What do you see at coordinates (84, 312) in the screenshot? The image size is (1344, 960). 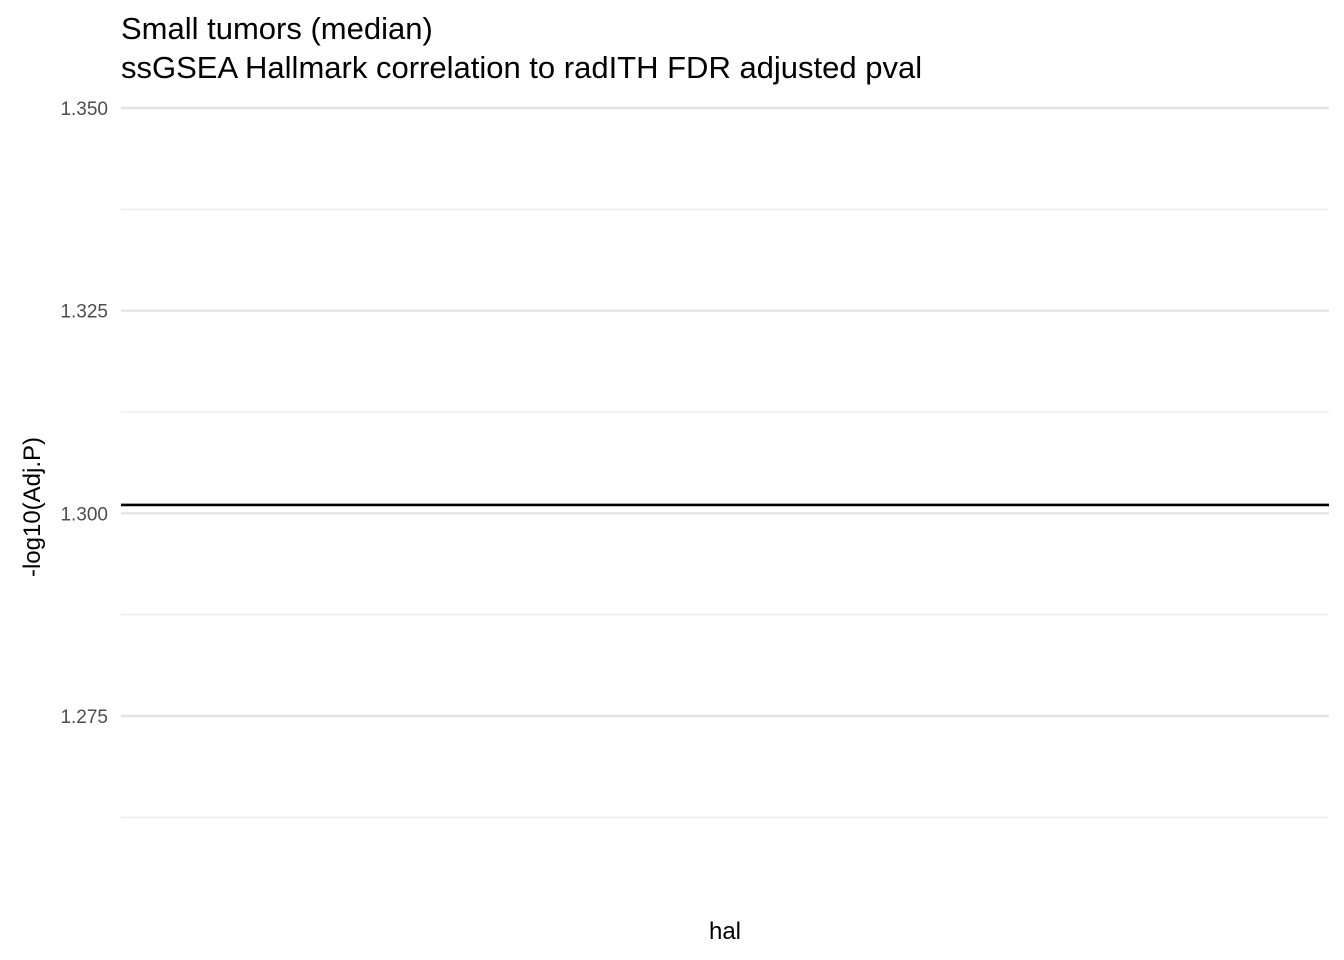 I see `y-tick-label: 1.325` at bounding box center [84, 312].